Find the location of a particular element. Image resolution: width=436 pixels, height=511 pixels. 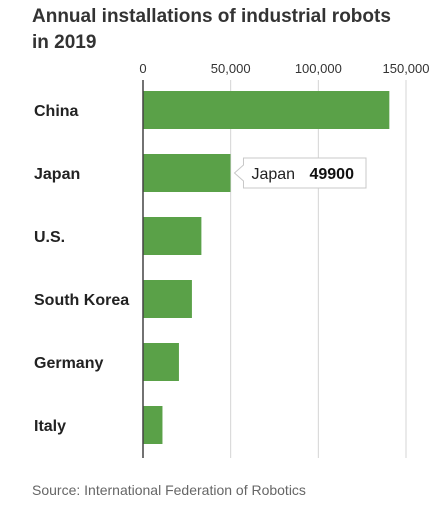

category-label: South Korea is located at coordinates (81, 300).